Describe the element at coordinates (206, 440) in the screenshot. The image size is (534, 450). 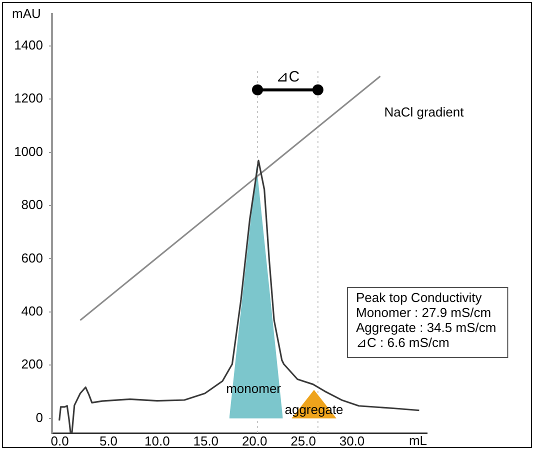
I see `x-tick-label: 15.0` at that location.